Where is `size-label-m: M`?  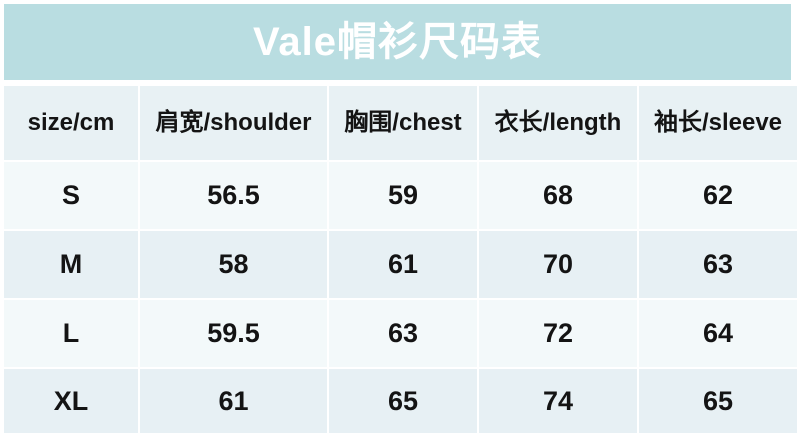 size-label-m: M is located at coordinates (71, 264).